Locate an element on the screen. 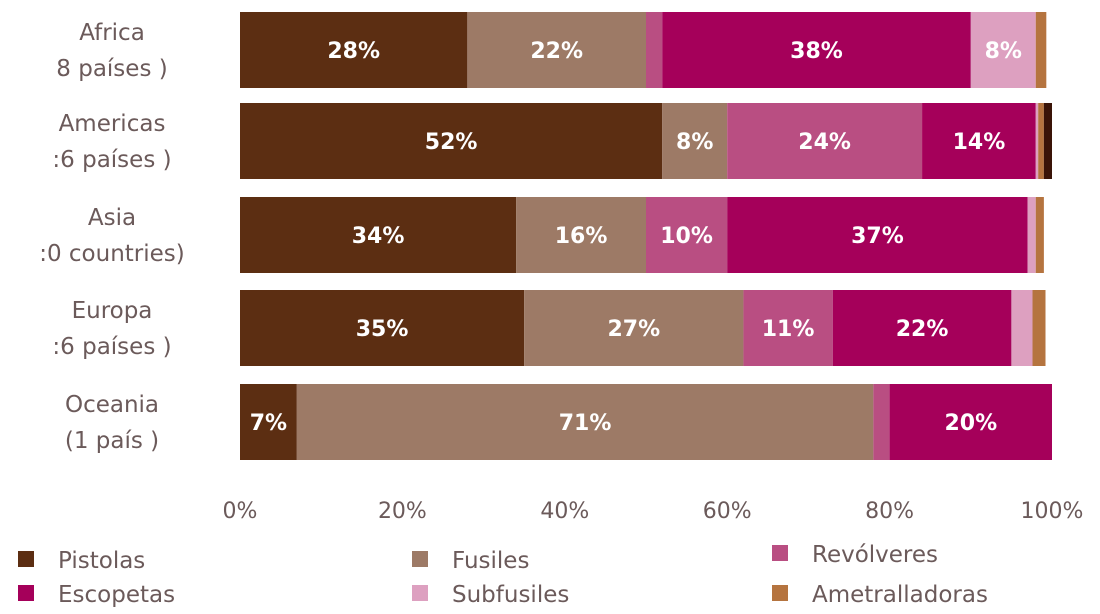 The height and width of the screenshot is (614, 1100). data-label-1-3: 14% is located at coordinates (979, 142).